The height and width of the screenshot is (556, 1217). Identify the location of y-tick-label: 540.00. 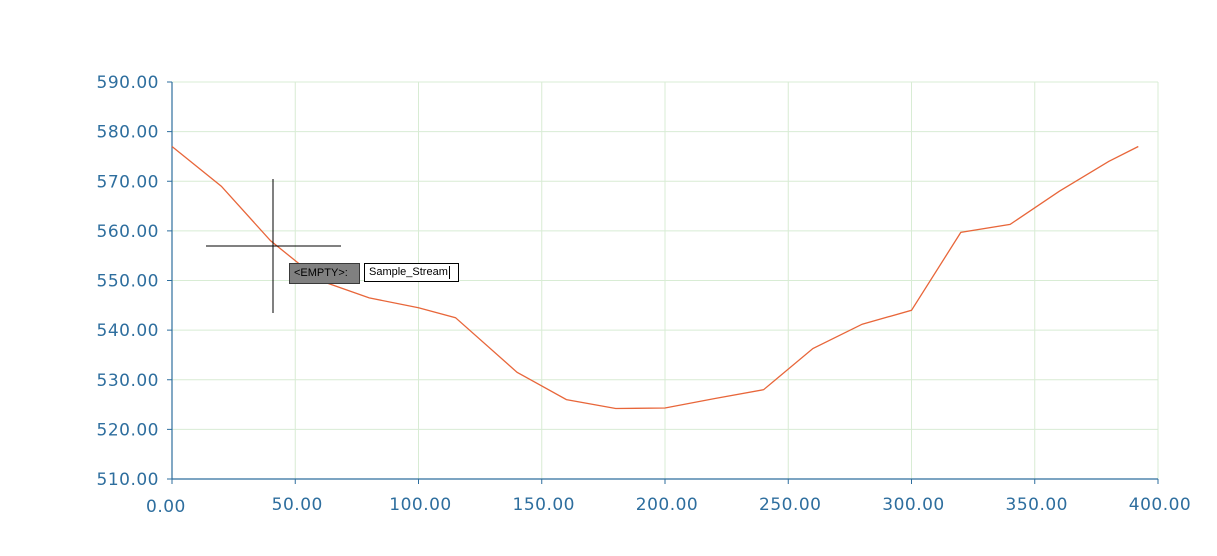
(128, 331).